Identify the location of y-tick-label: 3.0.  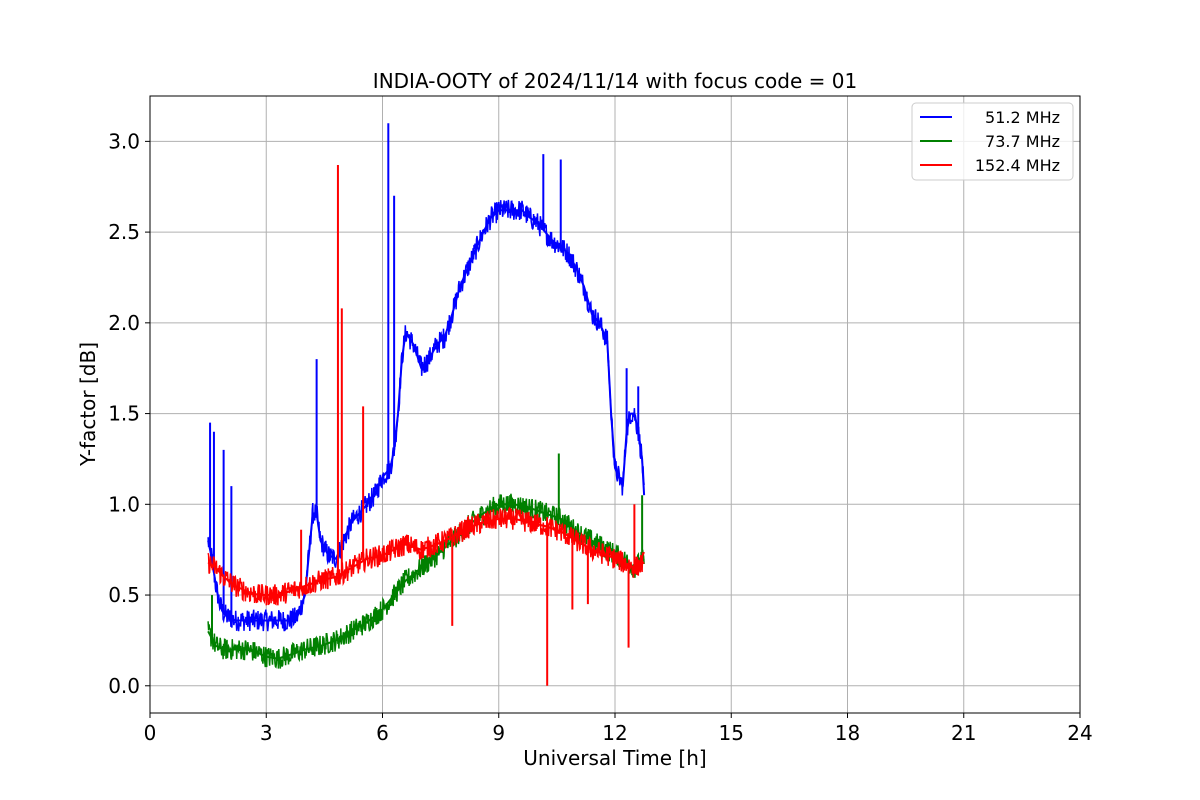
(124, 141).